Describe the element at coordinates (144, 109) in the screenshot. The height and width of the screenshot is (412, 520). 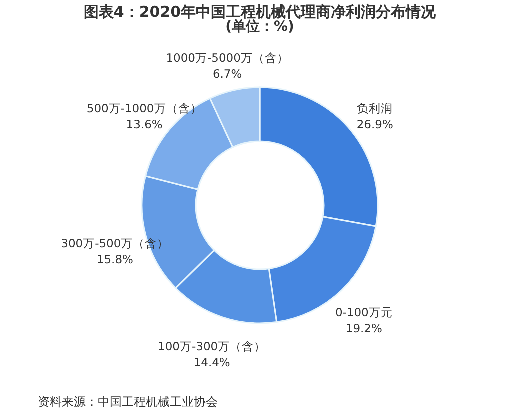
I see `slice-label: 500万-1000万（含）` at that location.